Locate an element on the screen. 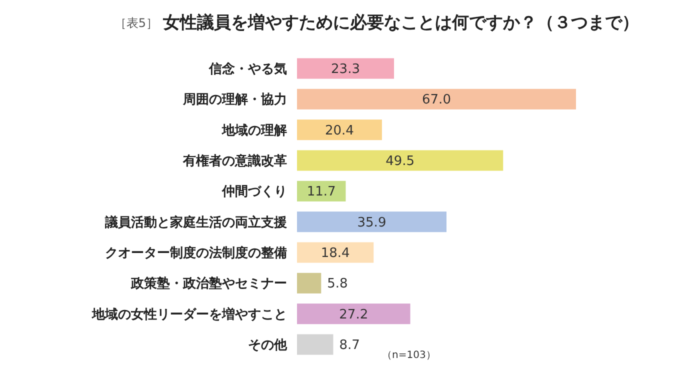  data-label: 18.4 is located at coordinates (335, 254).